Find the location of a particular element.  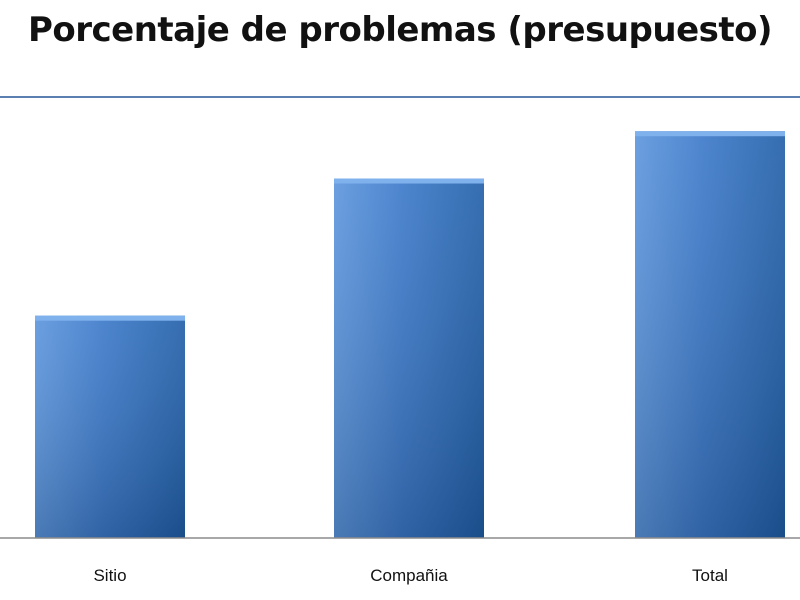

category-label: Total is located at coordinates (710, 575).